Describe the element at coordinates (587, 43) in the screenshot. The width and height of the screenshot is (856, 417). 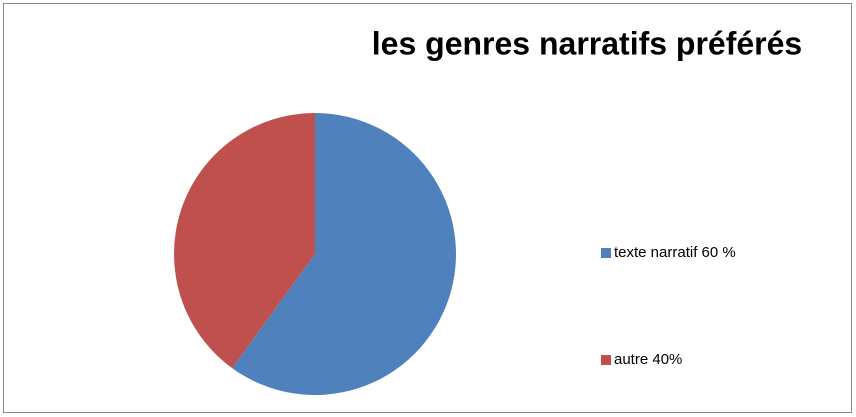
I see `chart-title: les genres narratifs préférés` at that location.